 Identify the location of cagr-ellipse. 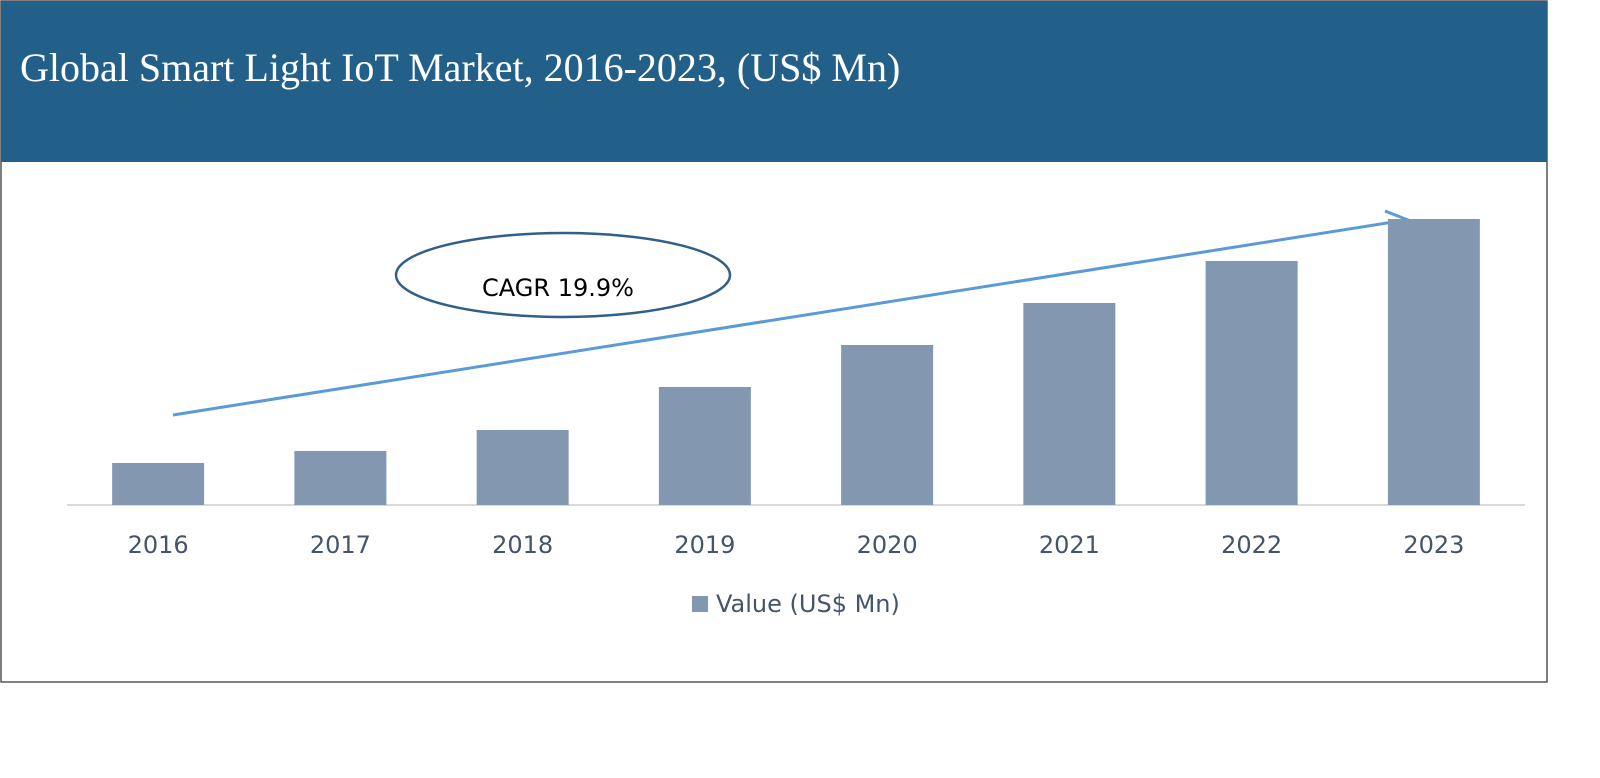
(563, 275).